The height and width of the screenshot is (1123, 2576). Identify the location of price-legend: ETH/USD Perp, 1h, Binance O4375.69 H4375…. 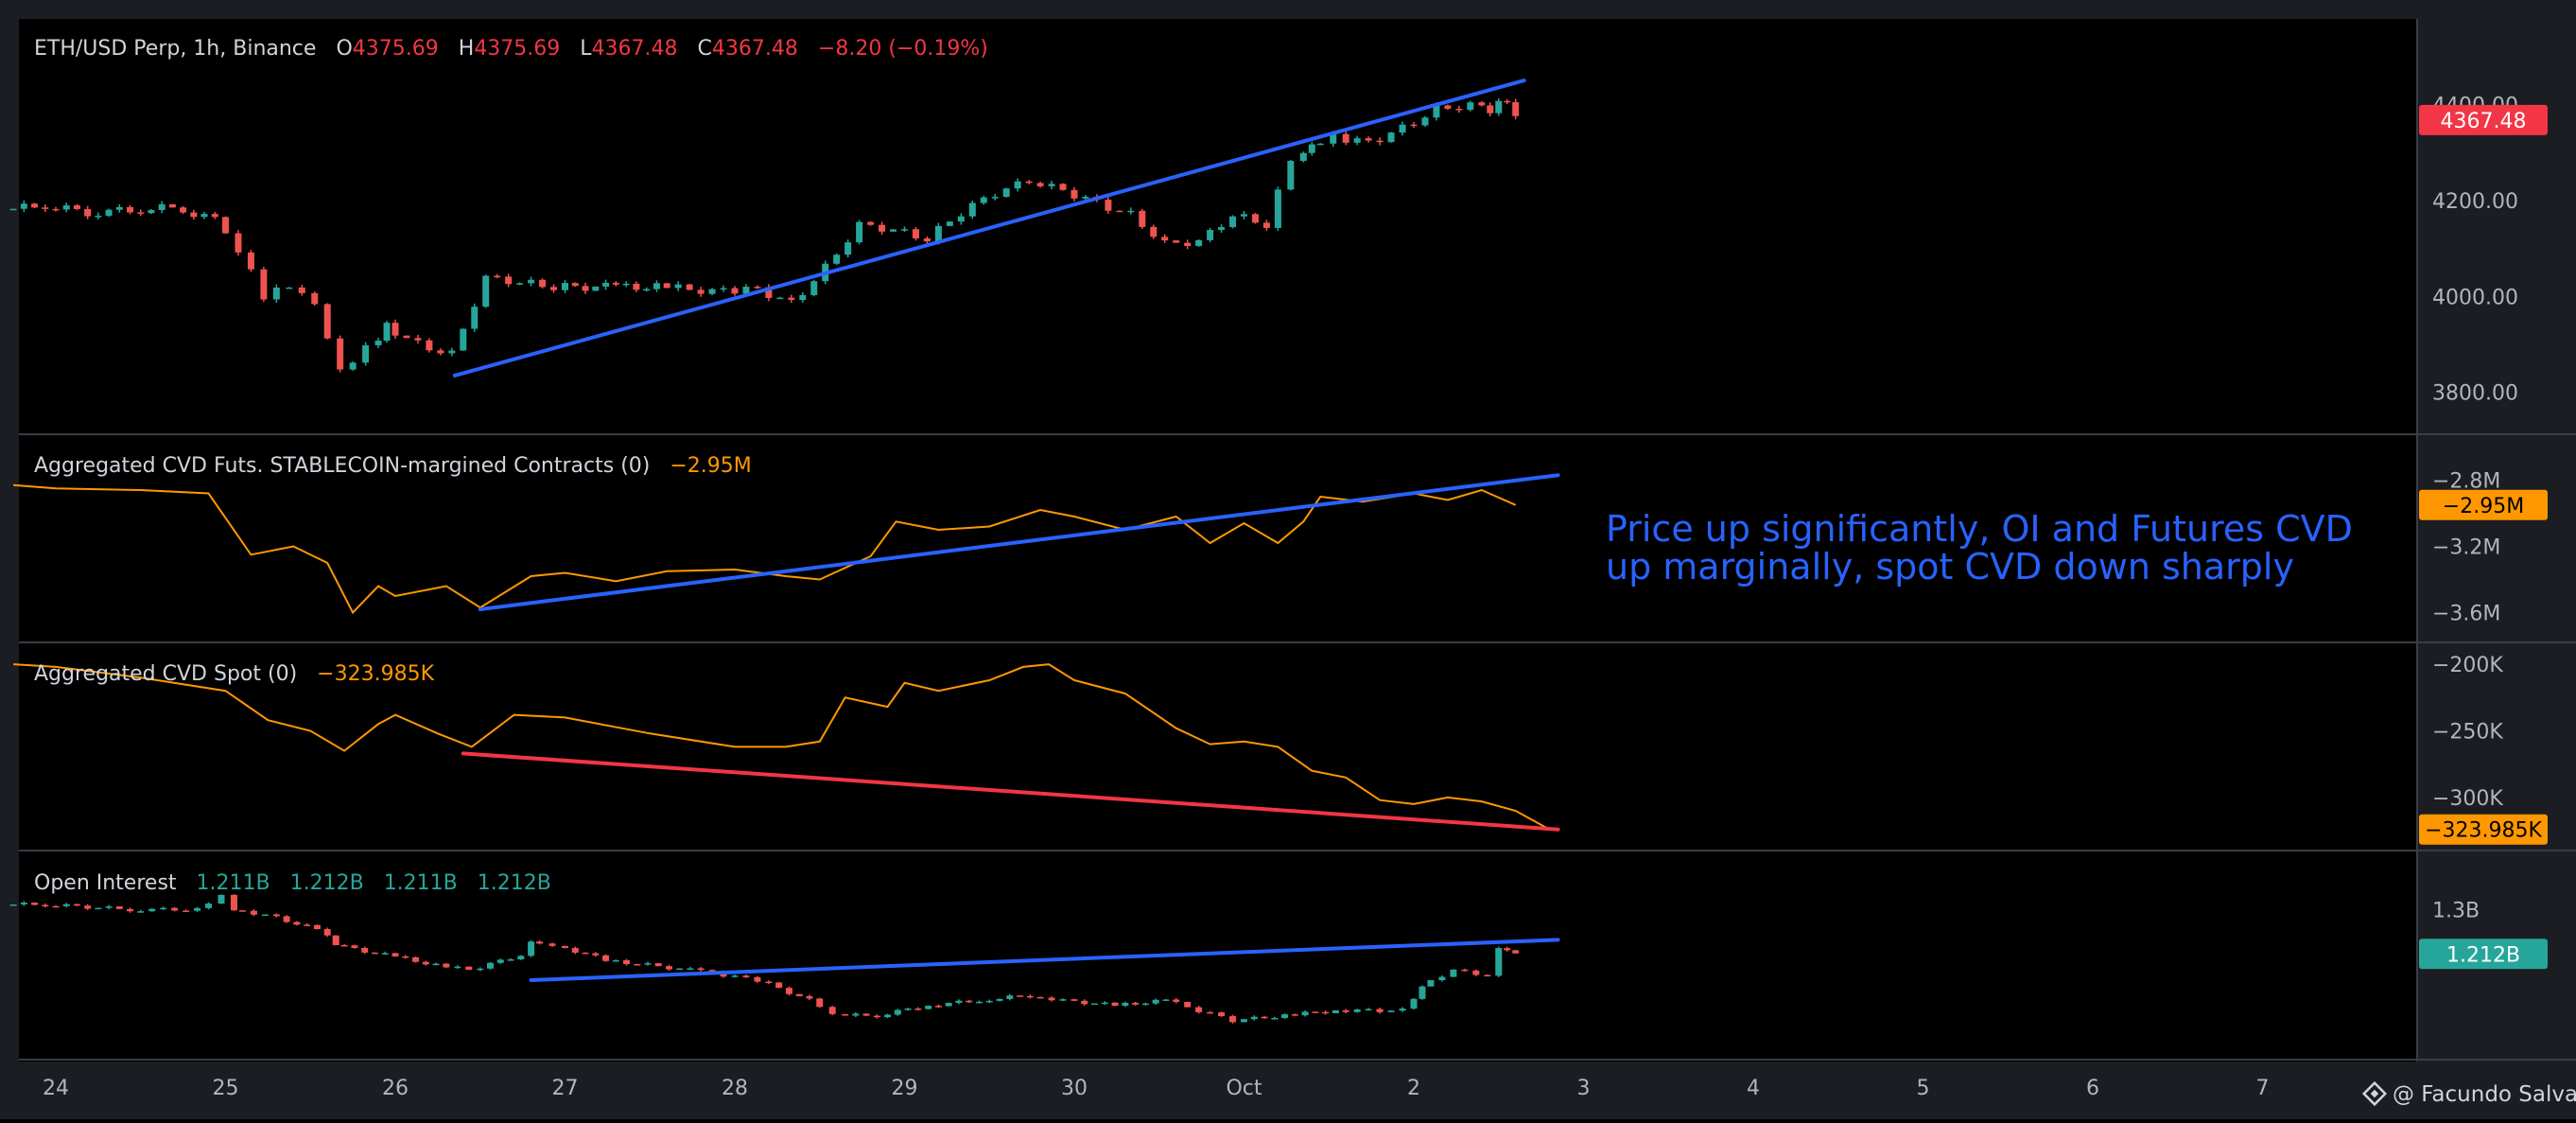
(511, 49).